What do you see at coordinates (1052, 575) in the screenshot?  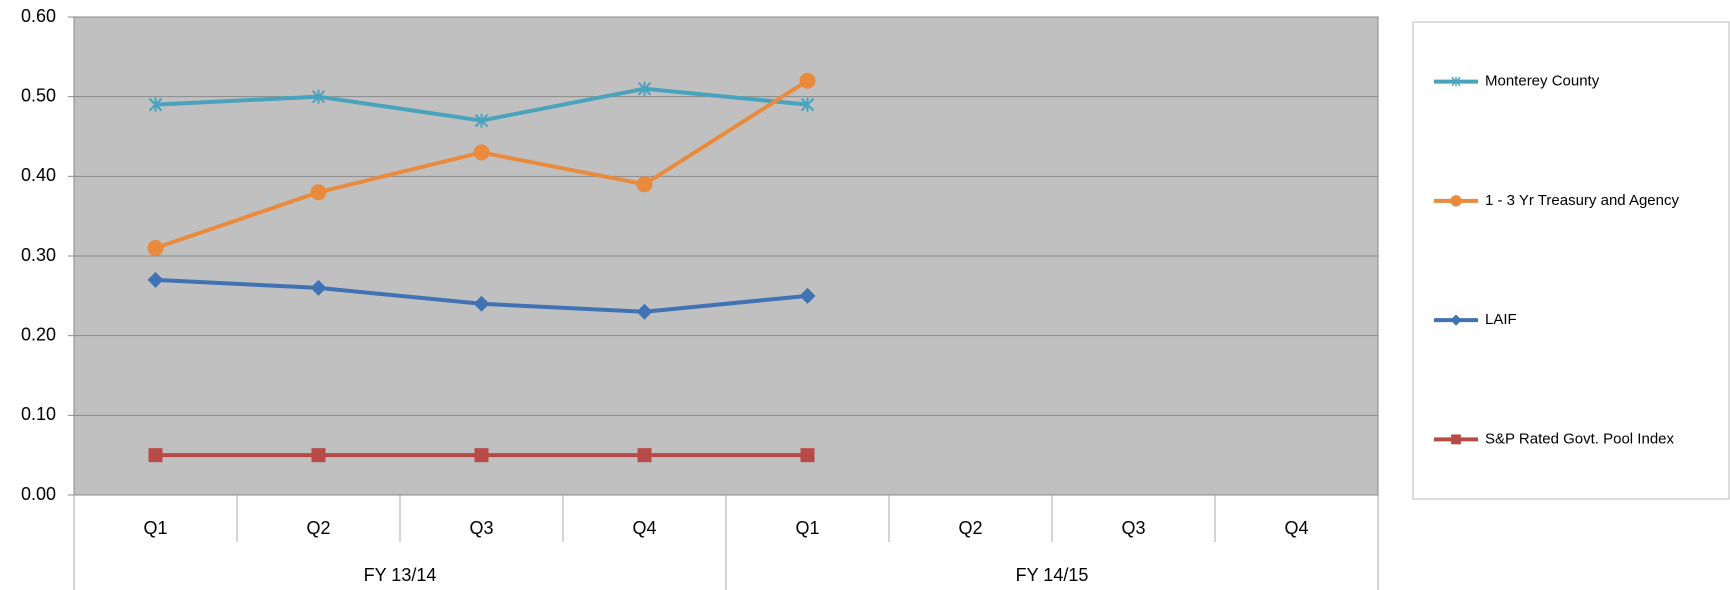 I see `group-label: FY 14/15` at bounding box center [1052, 575].